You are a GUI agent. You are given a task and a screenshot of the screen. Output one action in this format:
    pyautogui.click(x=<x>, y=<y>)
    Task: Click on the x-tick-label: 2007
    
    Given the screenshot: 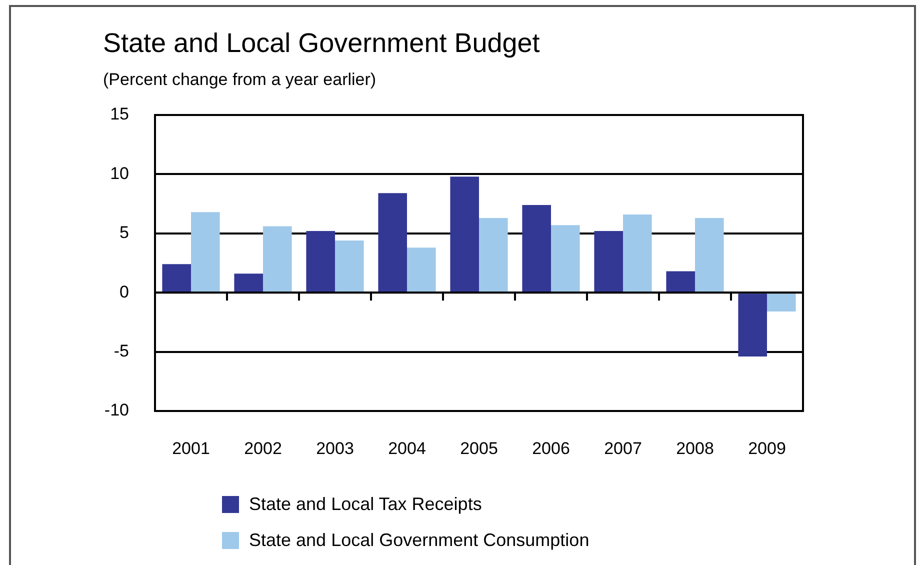 What is the action you would take?
    pyautogui.click(x=623, y=448)
    